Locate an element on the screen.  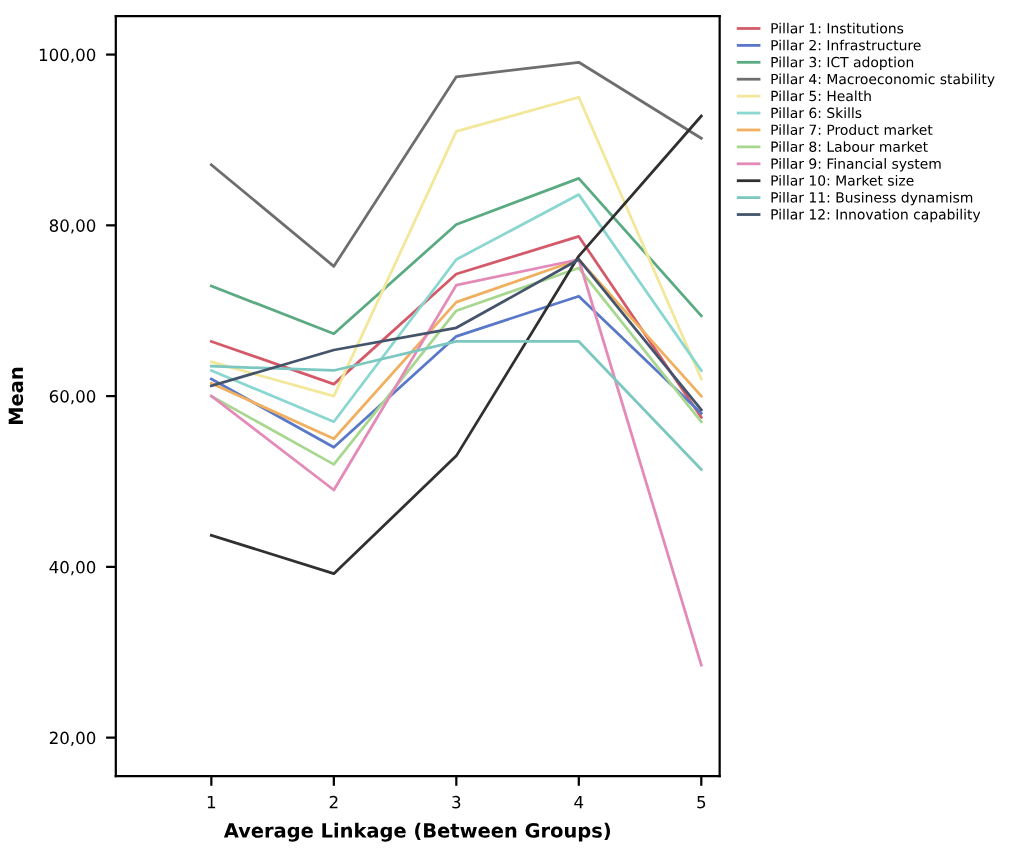
x-tick-label: 1 is located at coordinates (211, 802).